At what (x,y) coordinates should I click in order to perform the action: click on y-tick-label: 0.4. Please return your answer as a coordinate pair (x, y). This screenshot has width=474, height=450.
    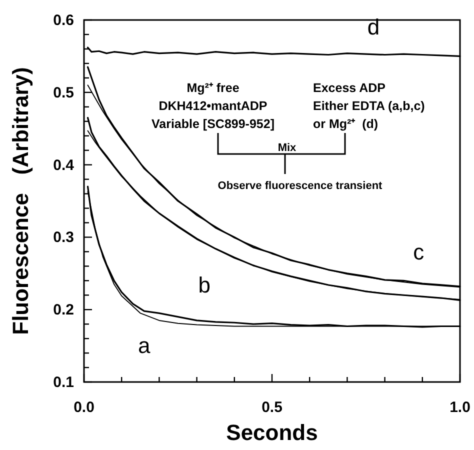
    Looking at the image, I should click on (64, 165).